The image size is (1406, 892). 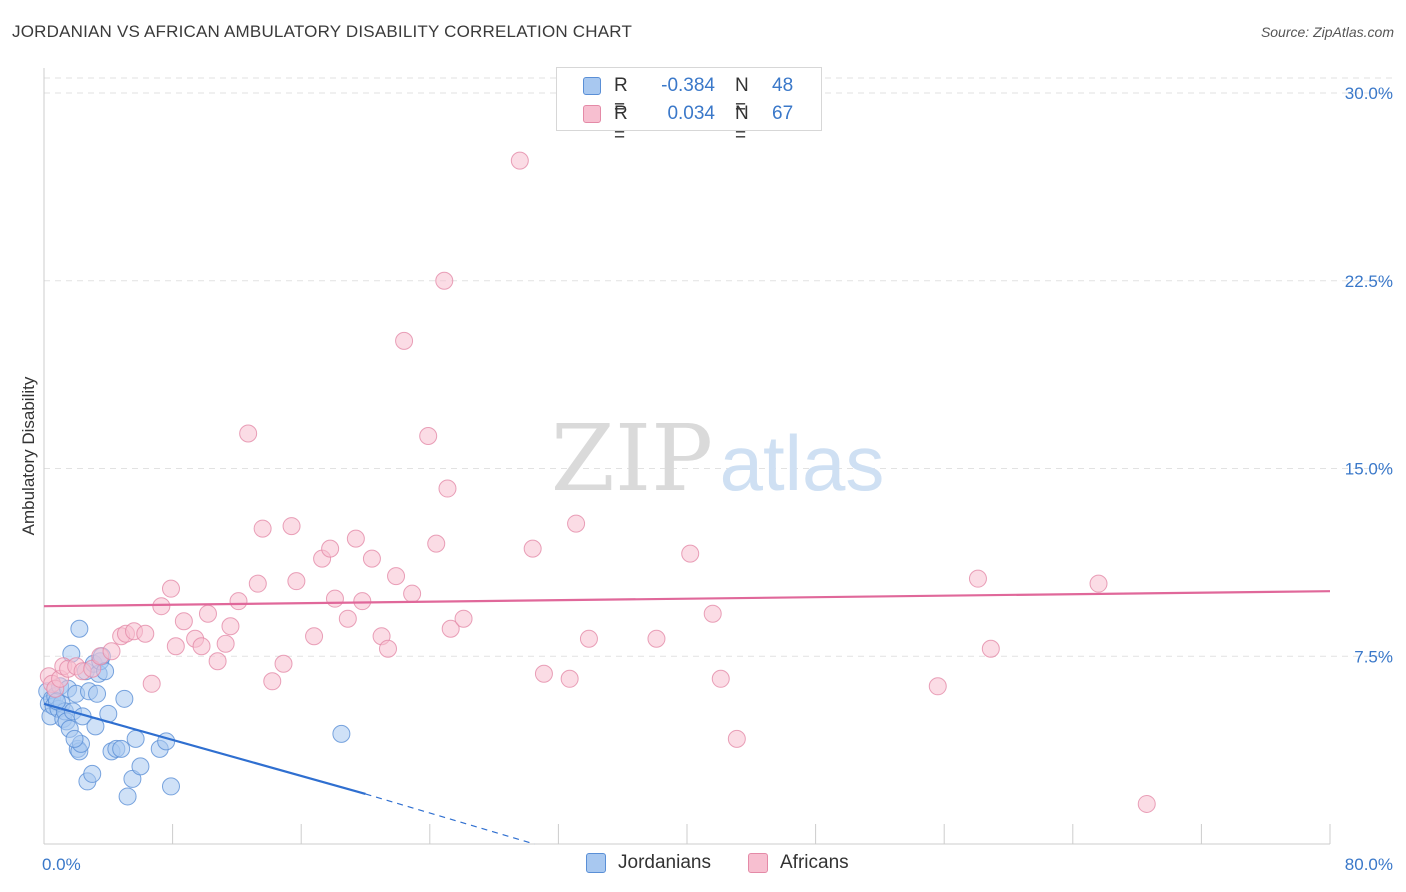 I want to click on x-tick-label: 0.0%, so click(x=61, y=864).